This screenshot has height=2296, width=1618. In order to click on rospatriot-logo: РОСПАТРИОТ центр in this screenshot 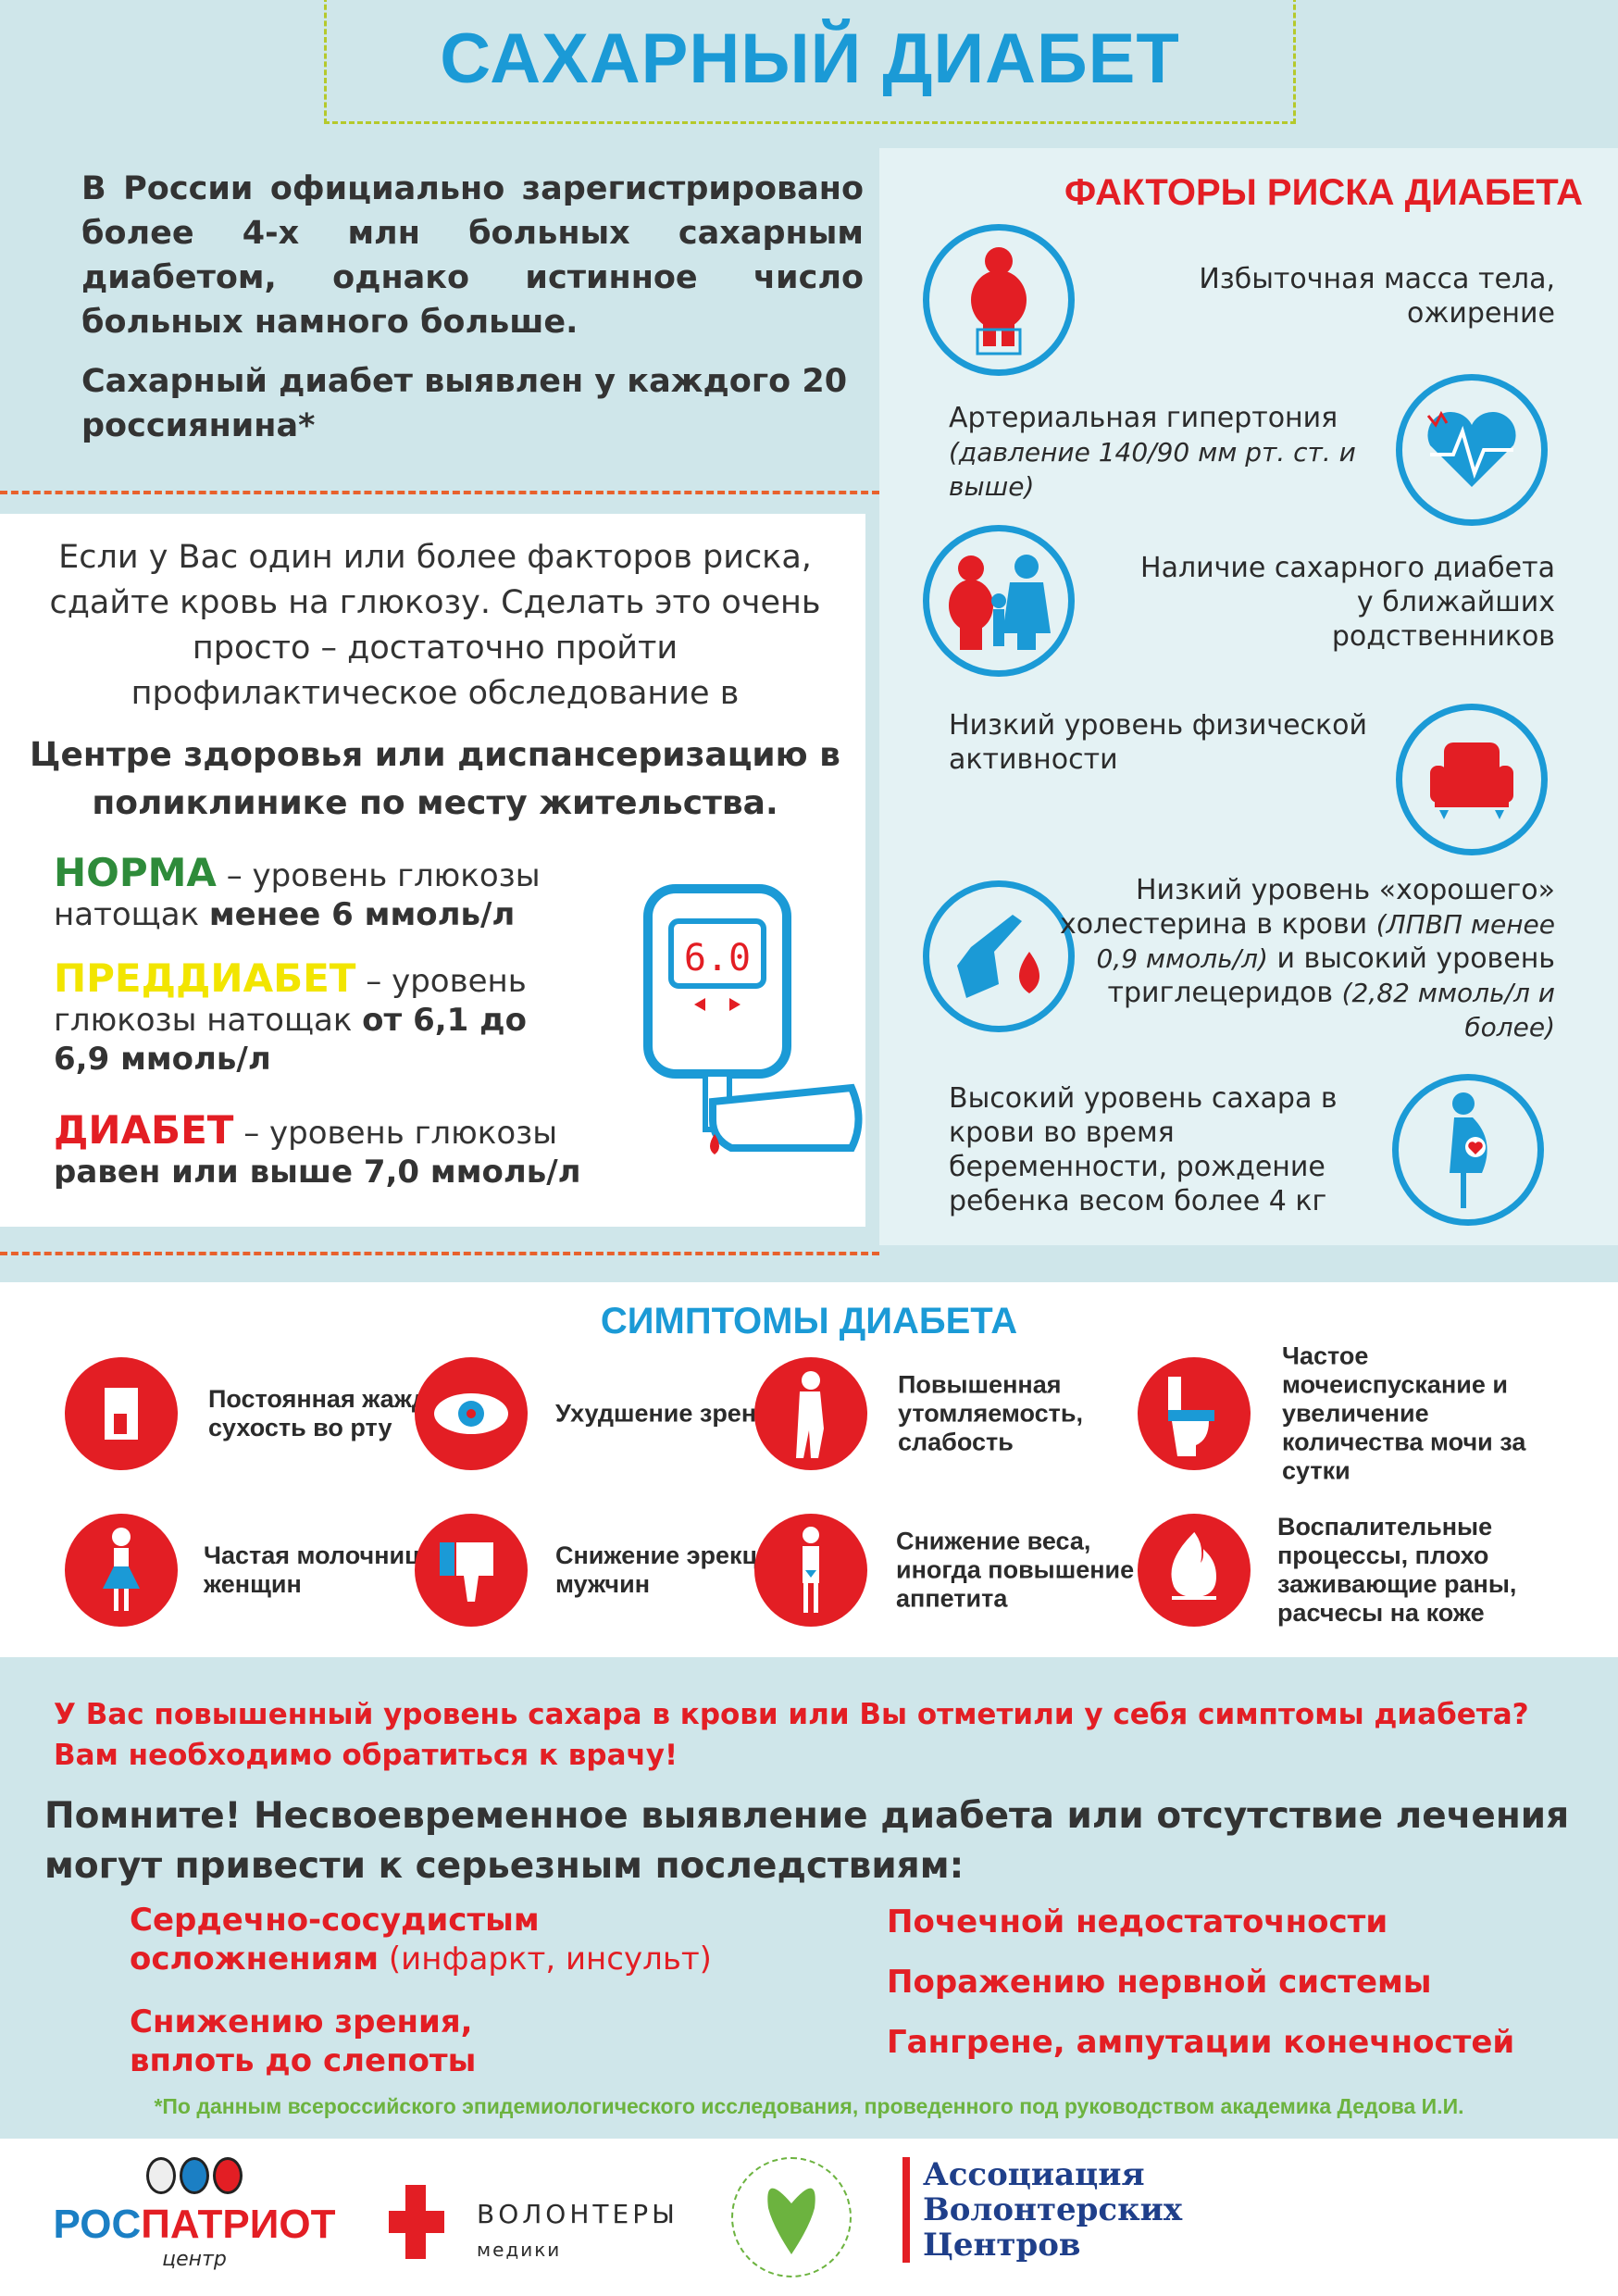, I will do `click(194, 2214)`.